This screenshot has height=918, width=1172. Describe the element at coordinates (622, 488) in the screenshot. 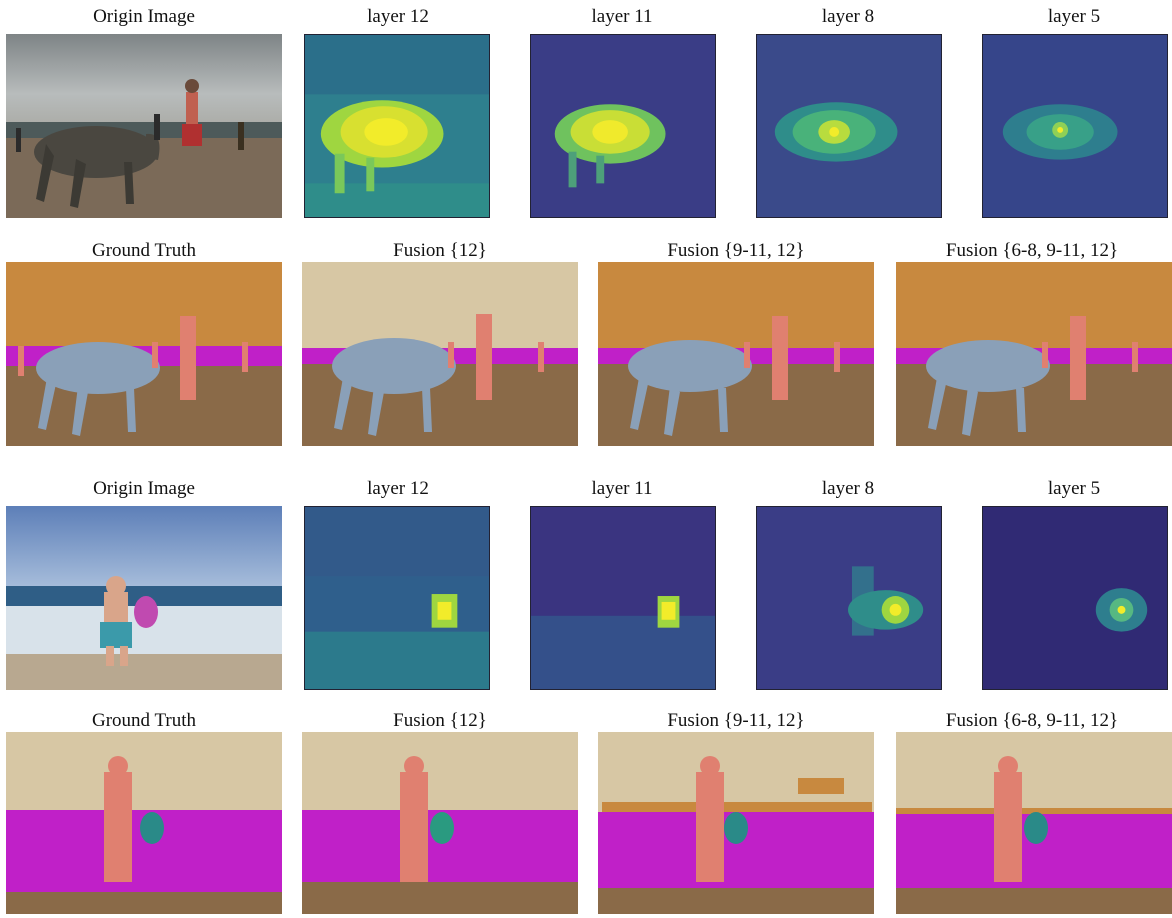

I see `caption-layer-11-2: layer 11` at that location.